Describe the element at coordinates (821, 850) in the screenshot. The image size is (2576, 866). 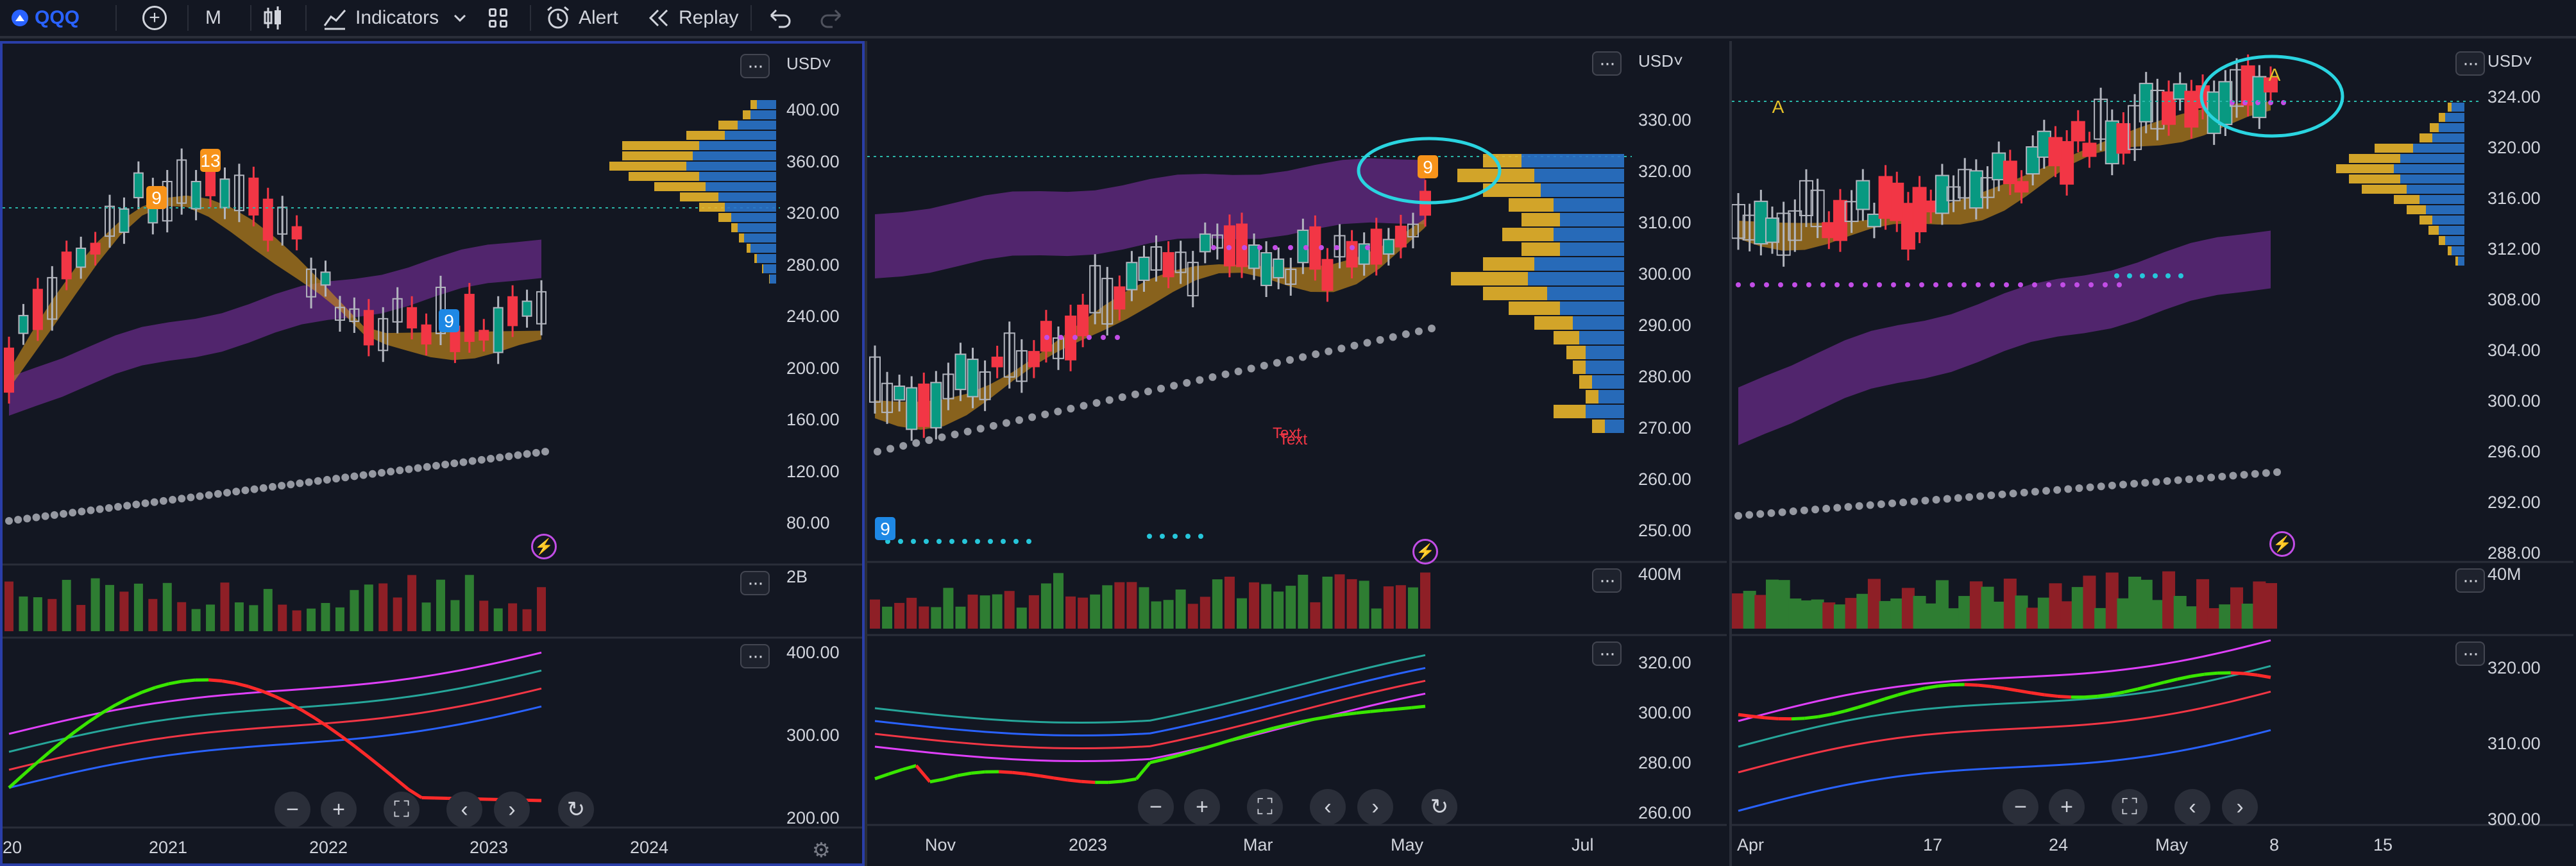
I see `gear-icon: ⚙` at that location.